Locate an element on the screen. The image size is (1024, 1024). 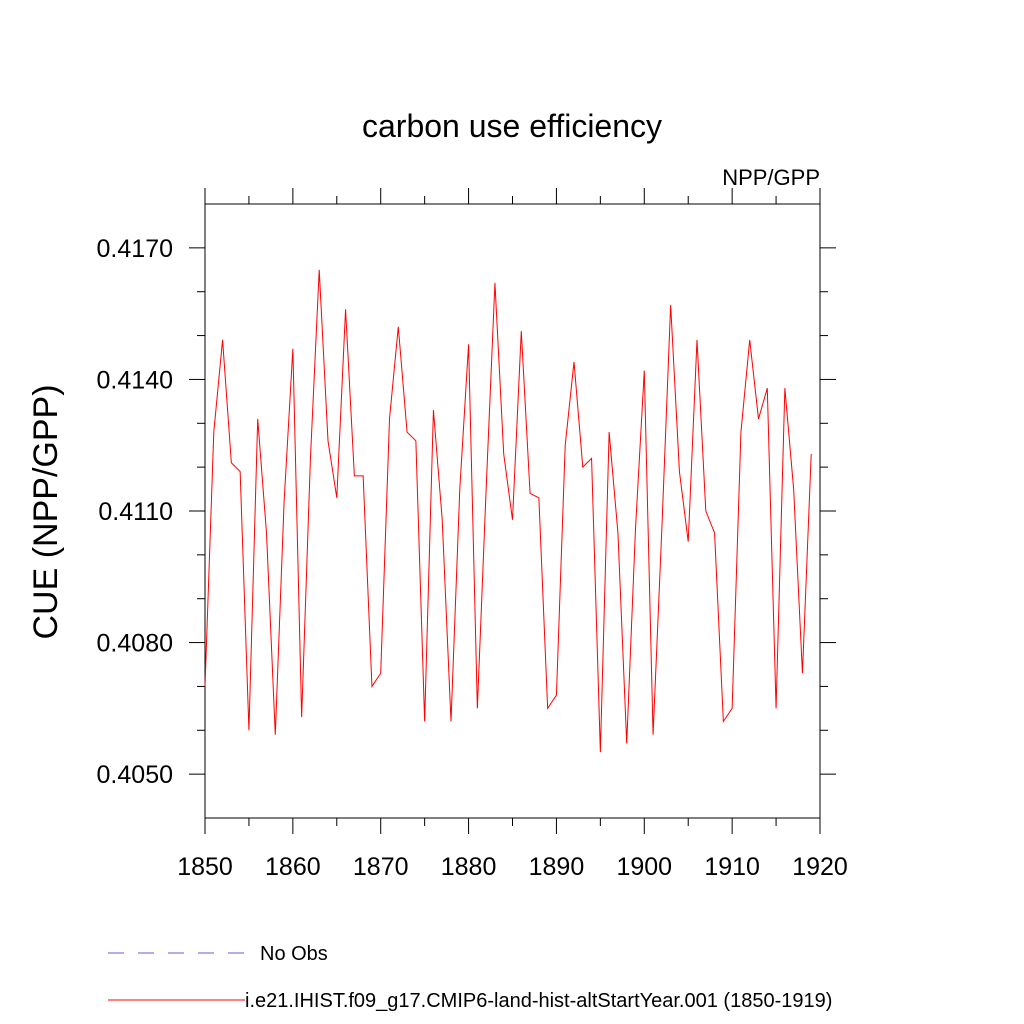
y-axis-tick-labels: 0.4050 0.4080 0.4110 0.4140 0.4170 is located at coordinates (135, 512).